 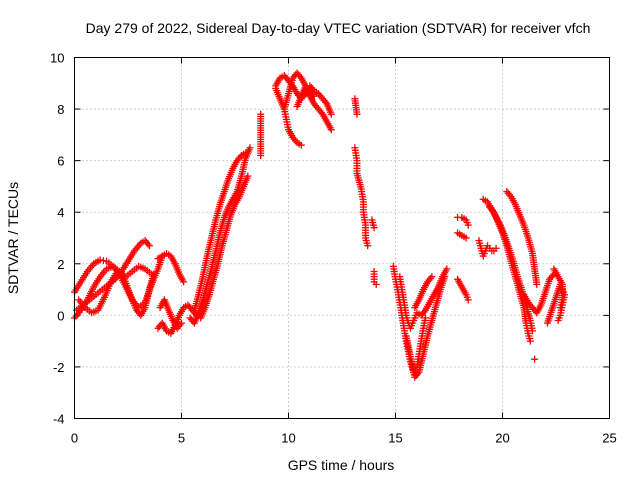 What do you see at coordinates (609, 438) in the screenshot?
I see `x-tick-label: 25` at bounding box center [609, 438].